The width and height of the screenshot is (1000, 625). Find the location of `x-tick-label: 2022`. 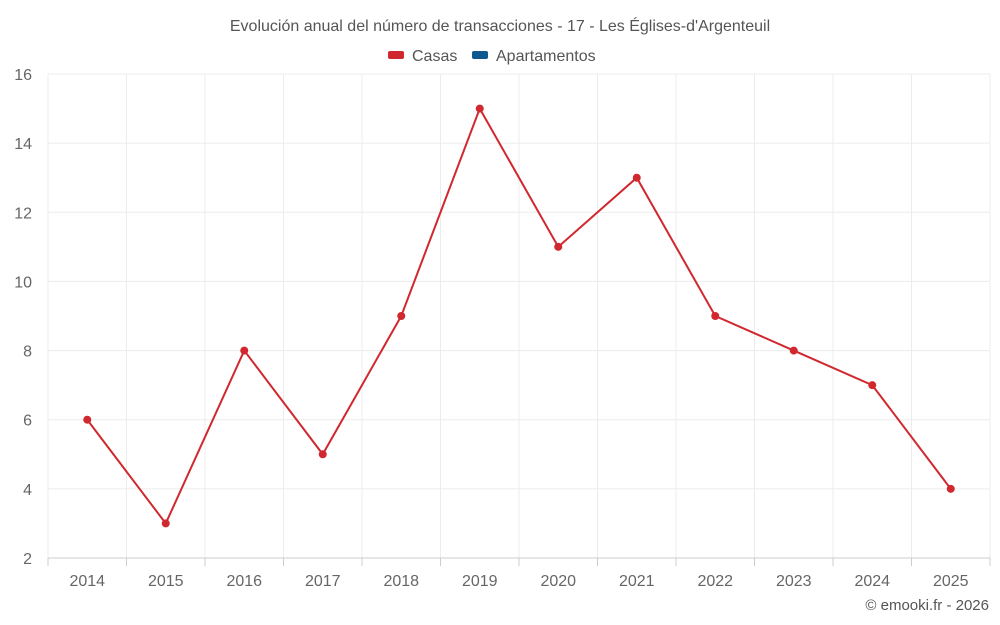

x-tick-label: 2022 is located at coordinates (715, 581).